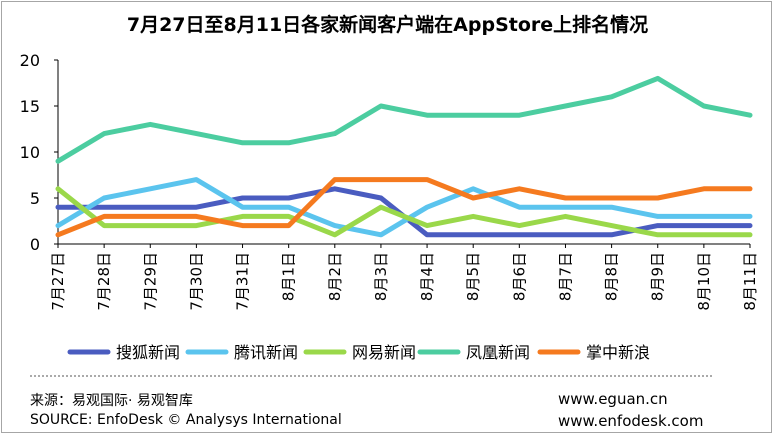 This screenshot has height=436, width=775. I want to click on legend-label: 腾讯新闻, so click(266, 352).